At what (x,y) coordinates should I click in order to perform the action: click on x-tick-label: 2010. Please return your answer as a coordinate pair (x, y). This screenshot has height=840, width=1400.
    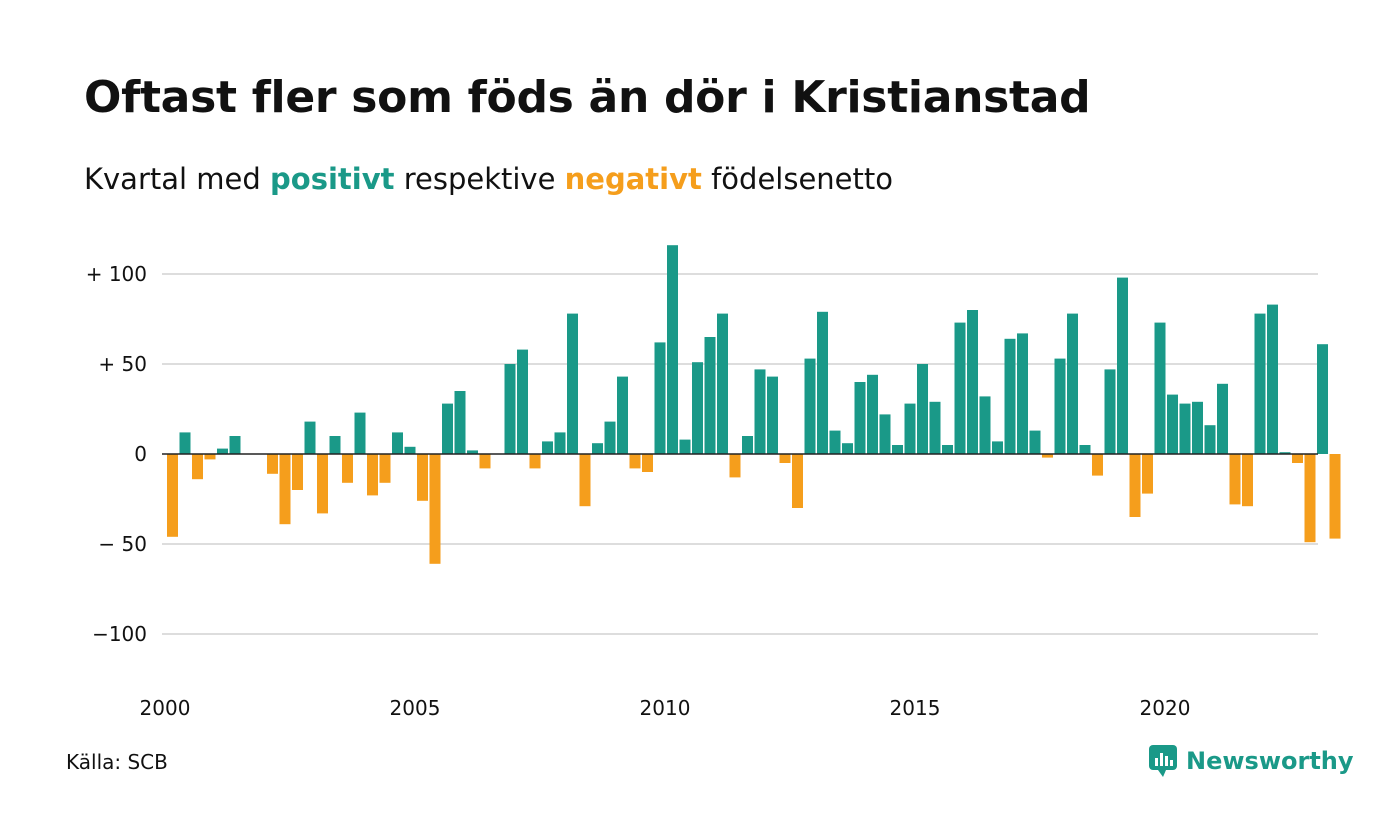
    Looking at the image, I should click on (665, 708).